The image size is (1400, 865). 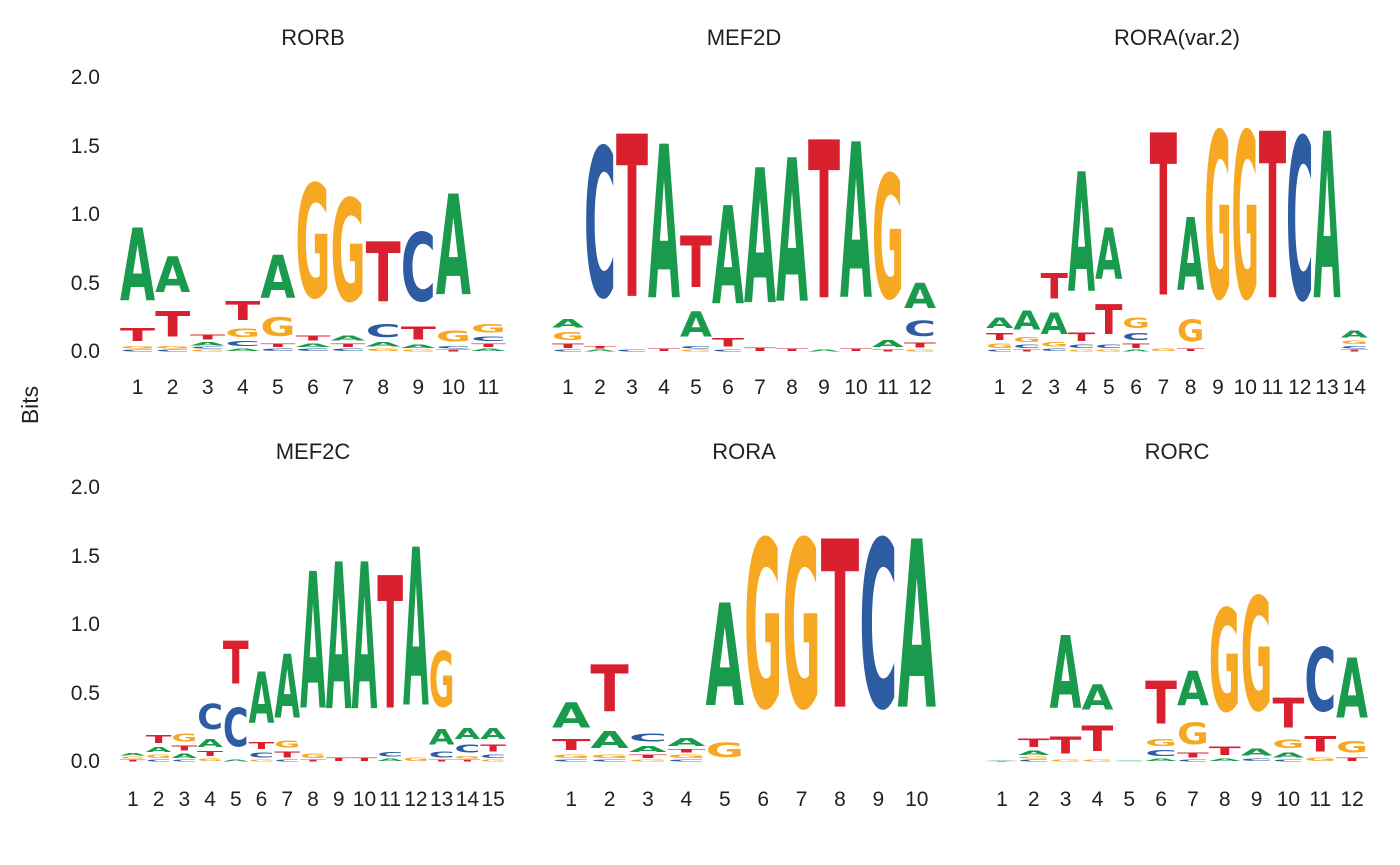 What do you see at coordinates (1177, 37) in the screenshot?
I see `panel-title-rora-var-2-: RORA(var.2)` at bounding box center [1177, 37].